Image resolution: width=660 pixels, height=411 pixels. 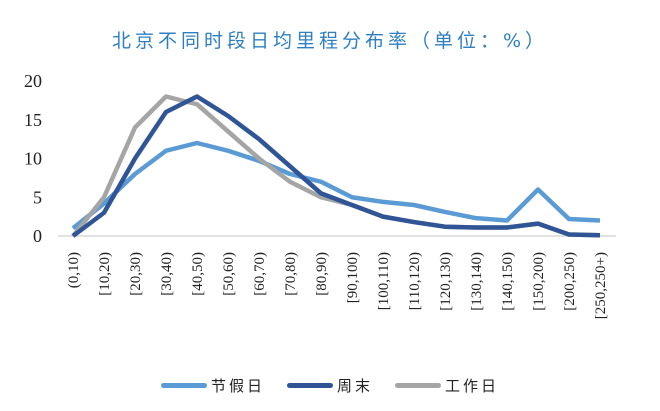 What do you see at coordinates (37, 236) in the screenshot?
I see `y-tick-label: 0` at bounding box center [37, 236].